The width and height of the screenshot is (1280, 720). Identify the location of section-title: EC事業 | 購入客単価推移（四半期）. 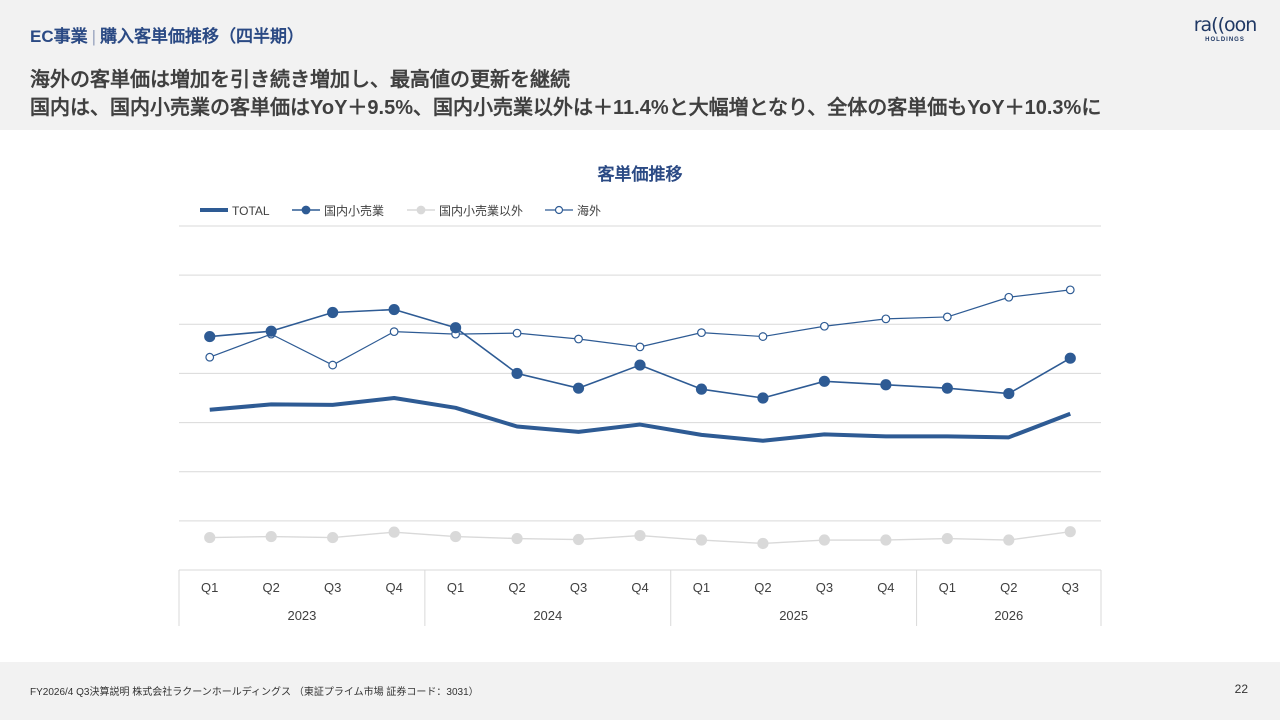
(167, 34).